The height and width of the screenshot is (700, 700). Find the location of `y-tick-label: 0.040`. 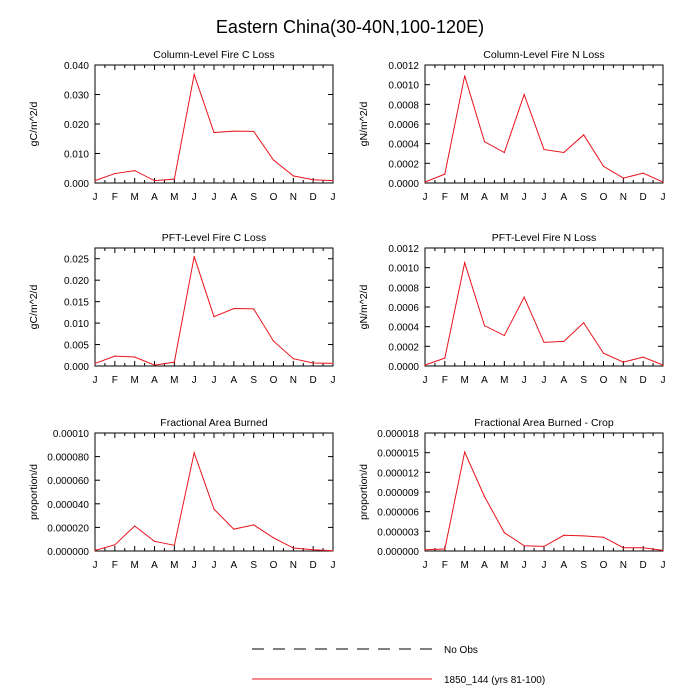

y-tick-label: 0.040 is located at coordinates (76, 66).